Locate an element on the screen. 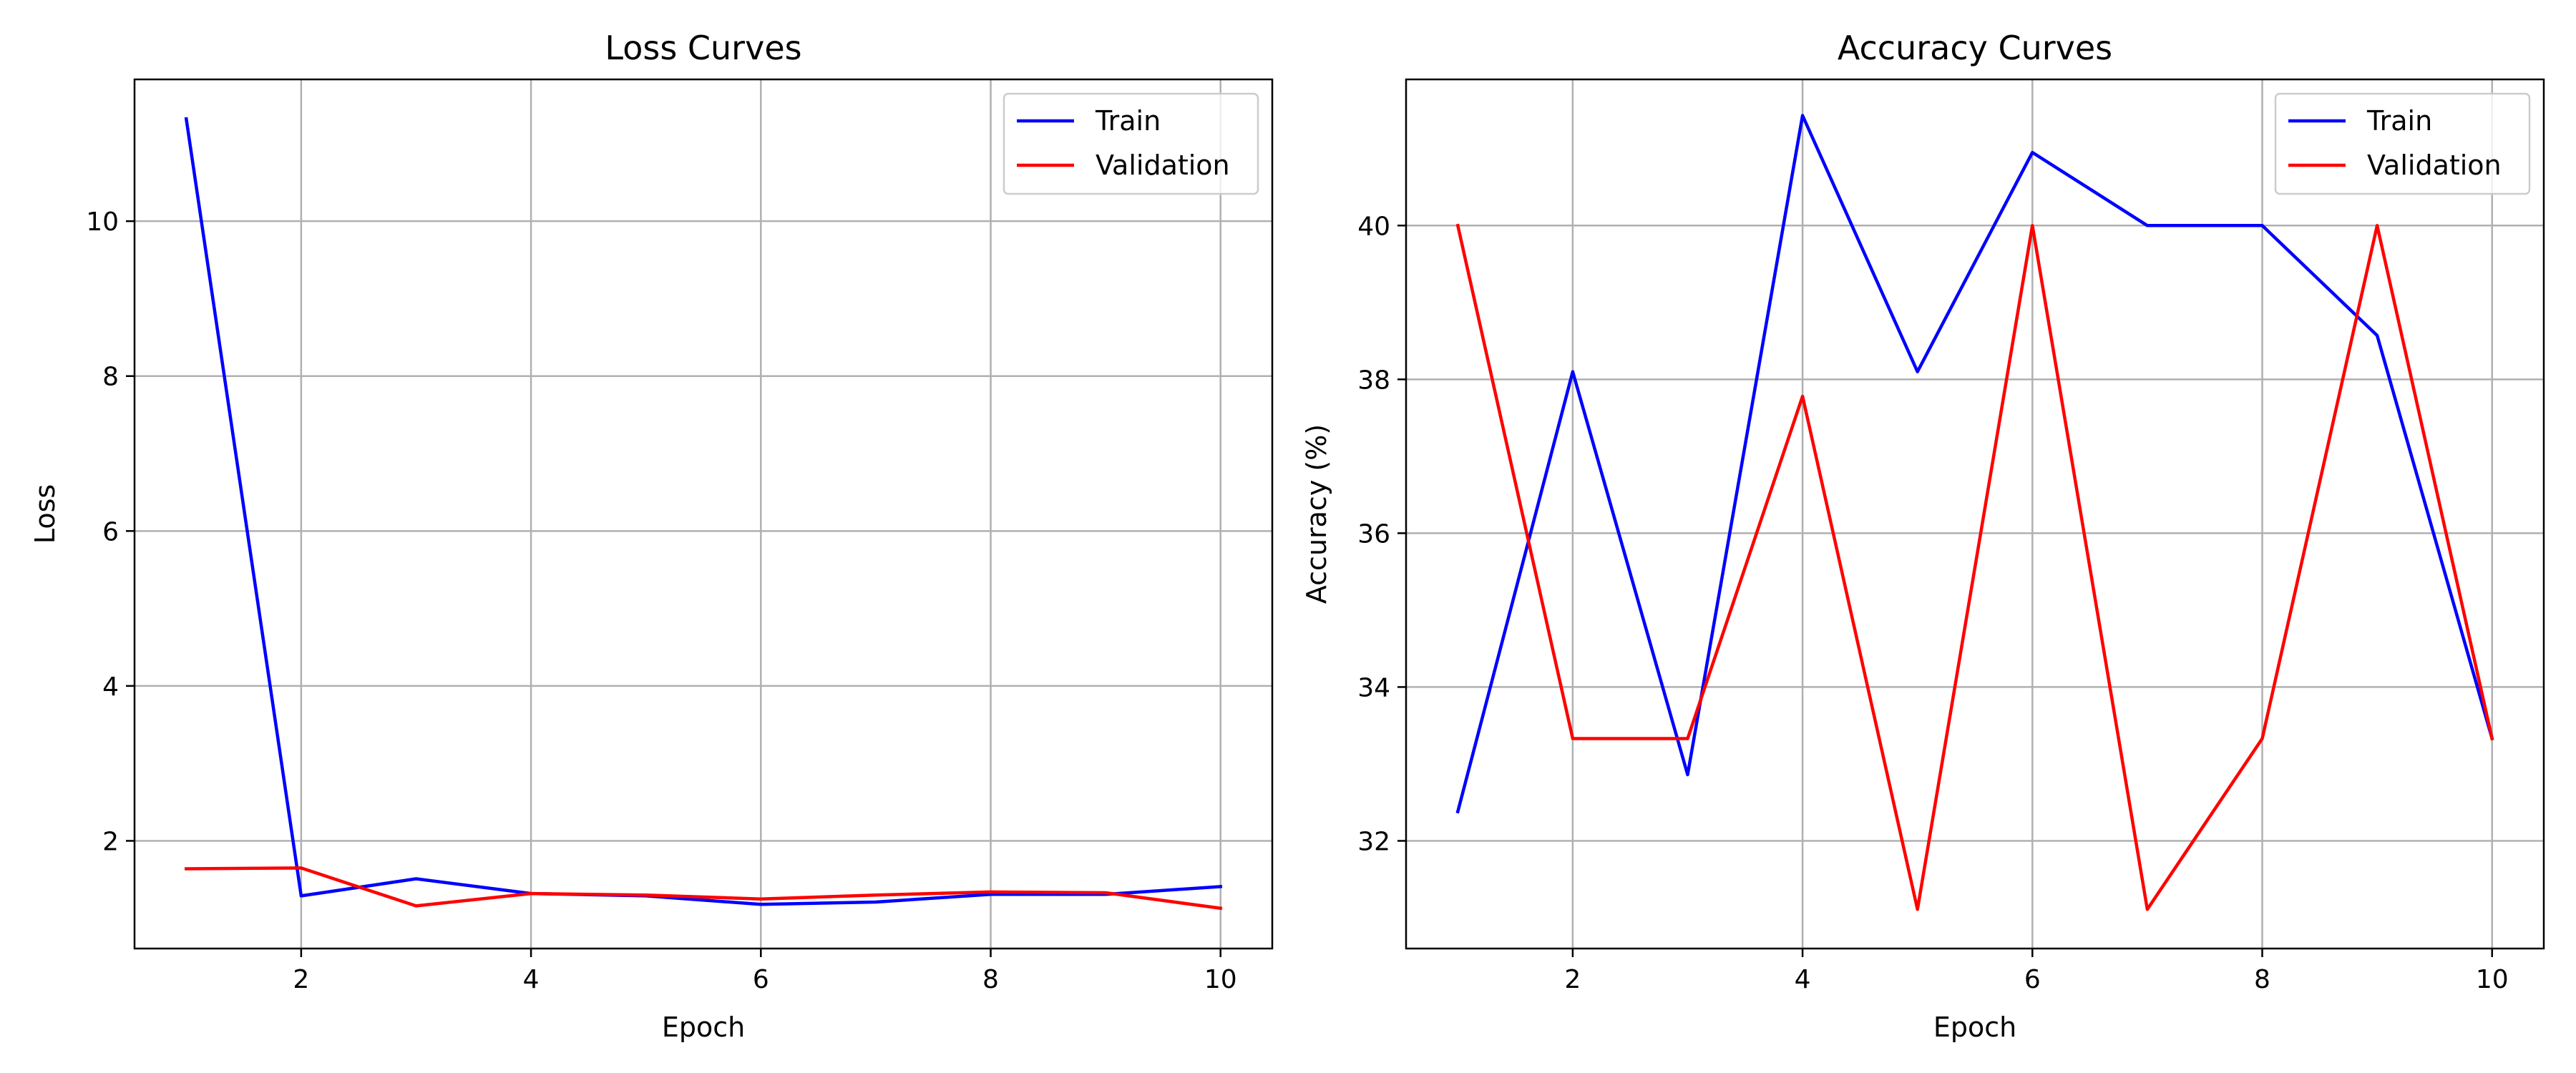 This screenshot has width=2576, height=1073. chart-title: Loss Curves is located at coordinates (703, 48).